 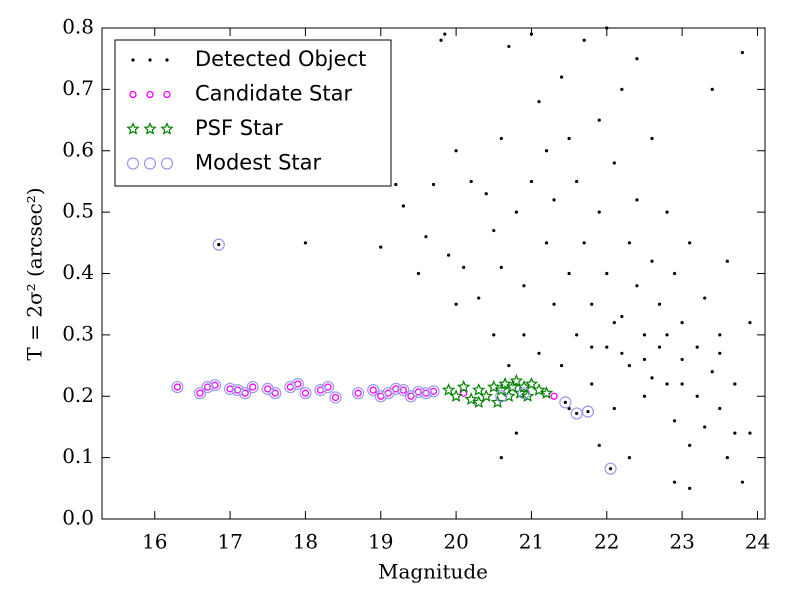 What do you see at coordinates (78, 395) in the screenshot?
I see `y-tick-label: 0.2` at bounding box center [78, 395].